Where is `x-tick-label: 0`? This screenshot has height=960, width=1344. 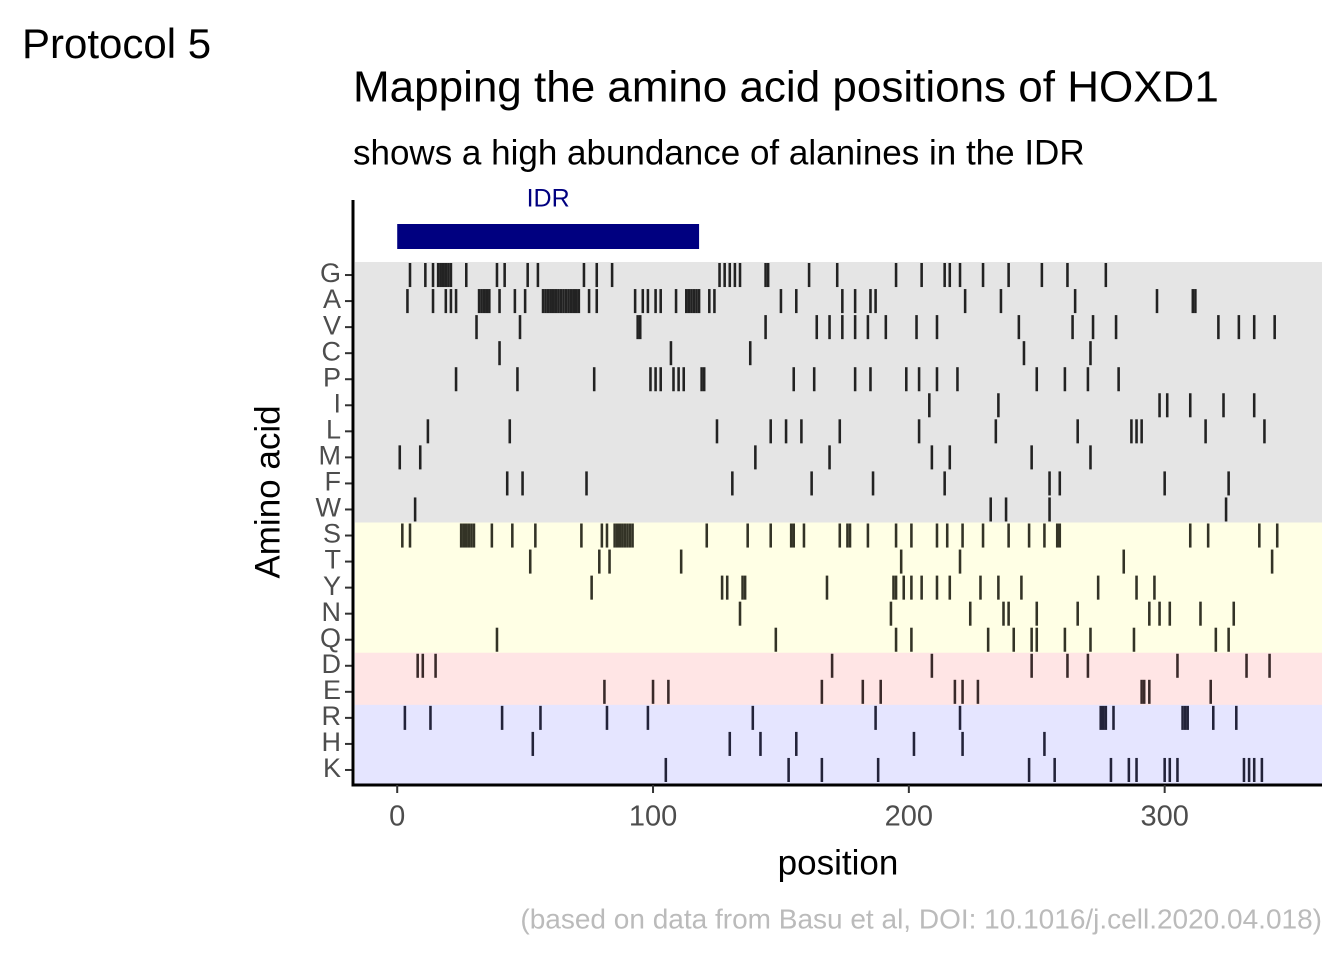 x-tick-label: 0 is located at coordinates (397, 817).